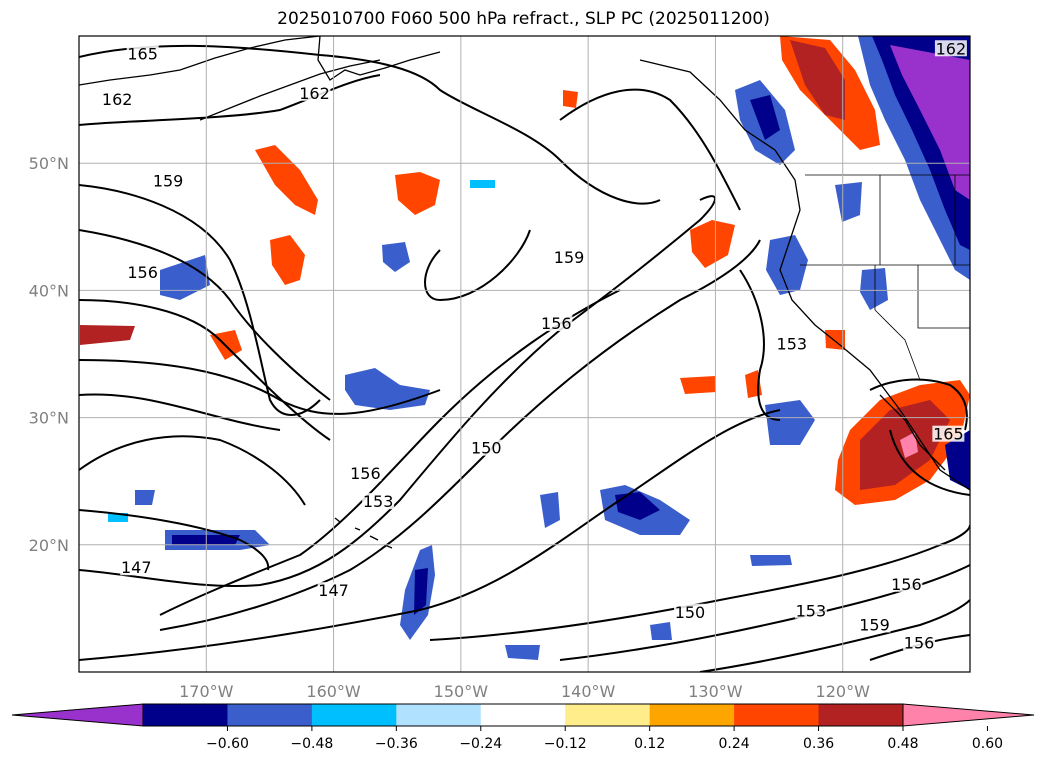 The height and width of the screenshot is (765, 1047). I want to click on latitude-tick-label: 50°N, so click(49, 163).